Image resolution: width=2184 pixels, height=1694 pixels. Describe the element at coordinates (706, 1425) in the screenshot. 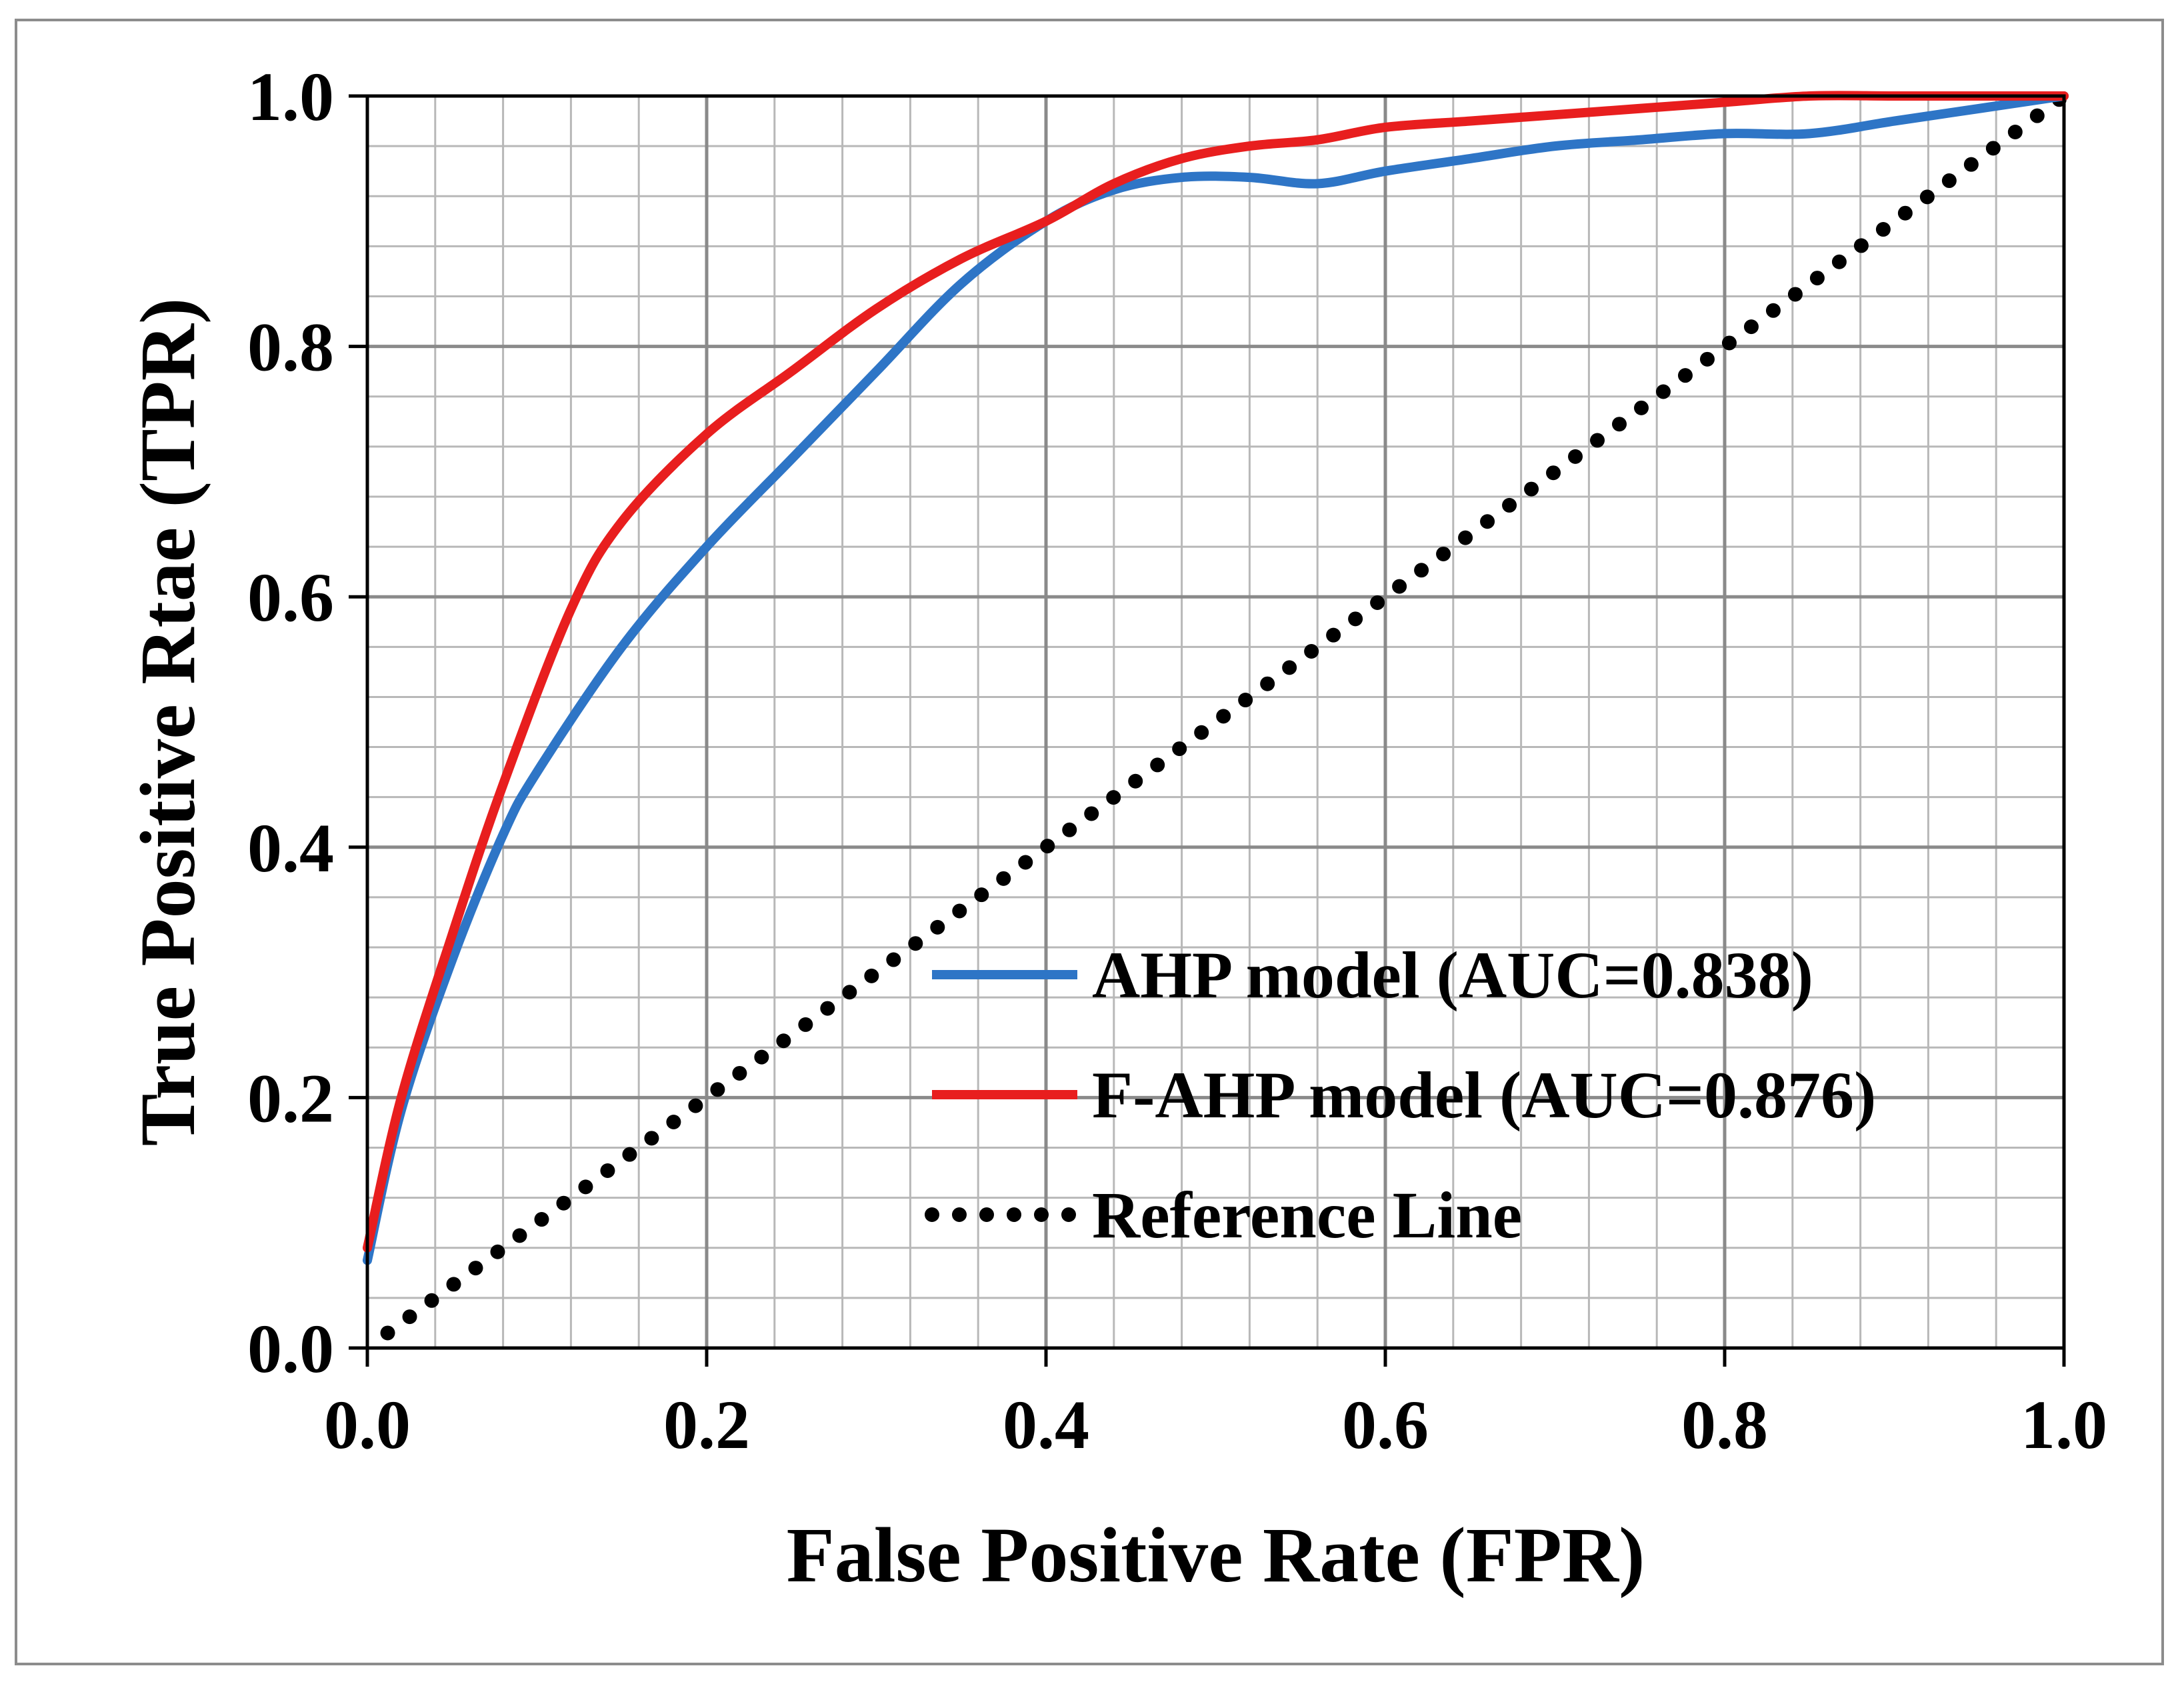

I see `x-tick-label: 0.2` at that location.